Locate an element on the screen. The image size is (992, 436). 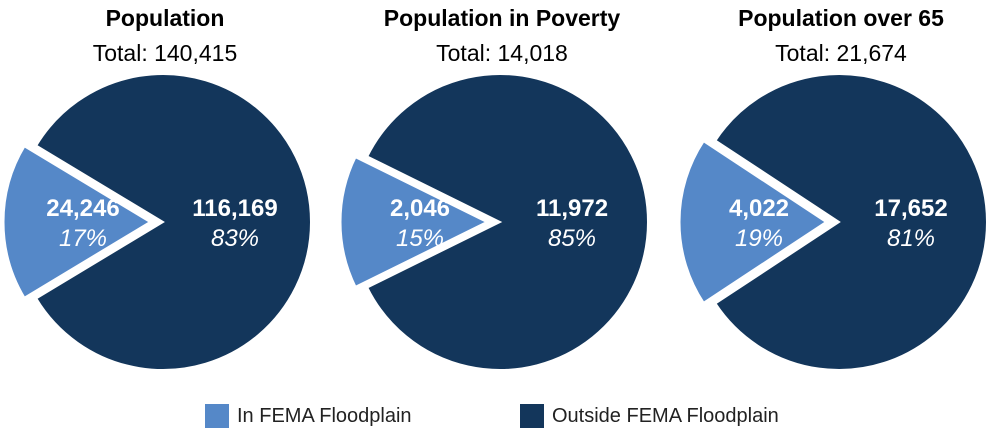
slice-percent-label-in: 15% is located at coordinates (420, 238).